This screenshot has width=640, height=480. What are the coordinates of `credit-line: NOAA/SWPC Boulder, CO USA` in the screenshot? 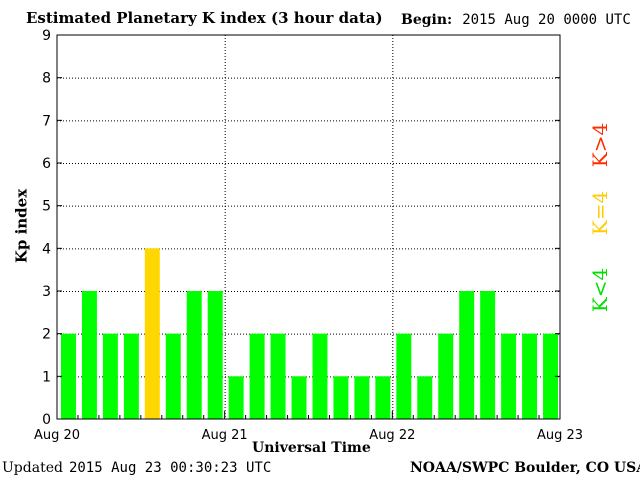 It's located at (525, 468).